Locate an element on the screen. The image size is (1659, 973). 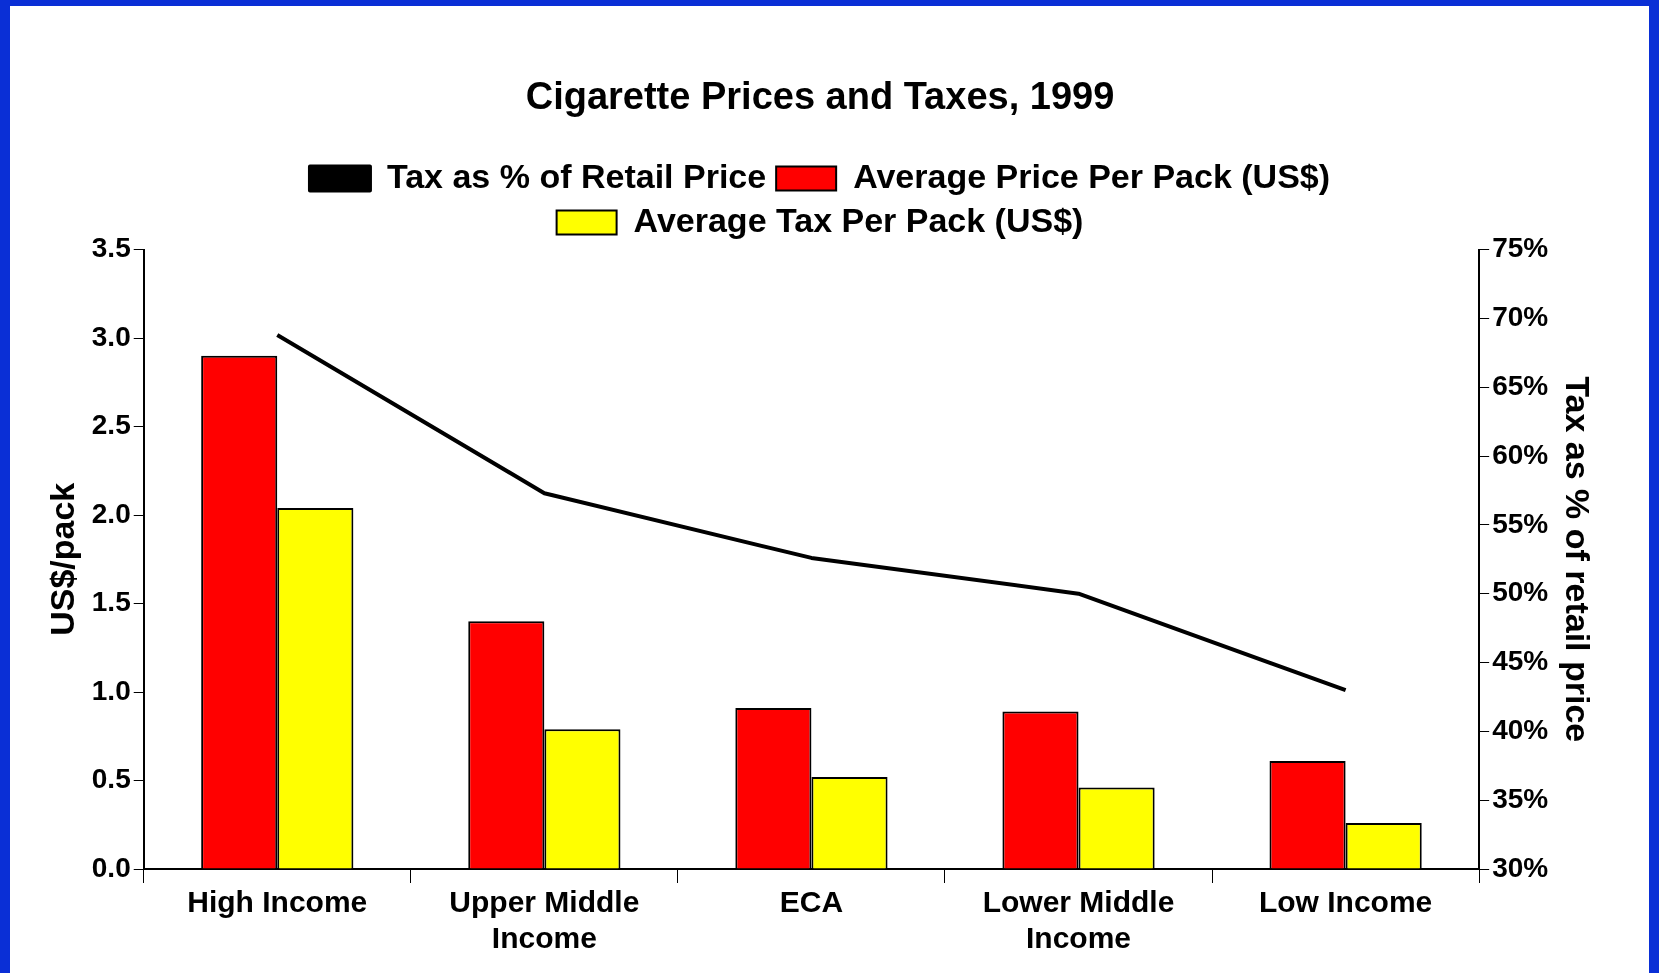
y2-tick-label: 70% is located at coordinates (1520, 317).